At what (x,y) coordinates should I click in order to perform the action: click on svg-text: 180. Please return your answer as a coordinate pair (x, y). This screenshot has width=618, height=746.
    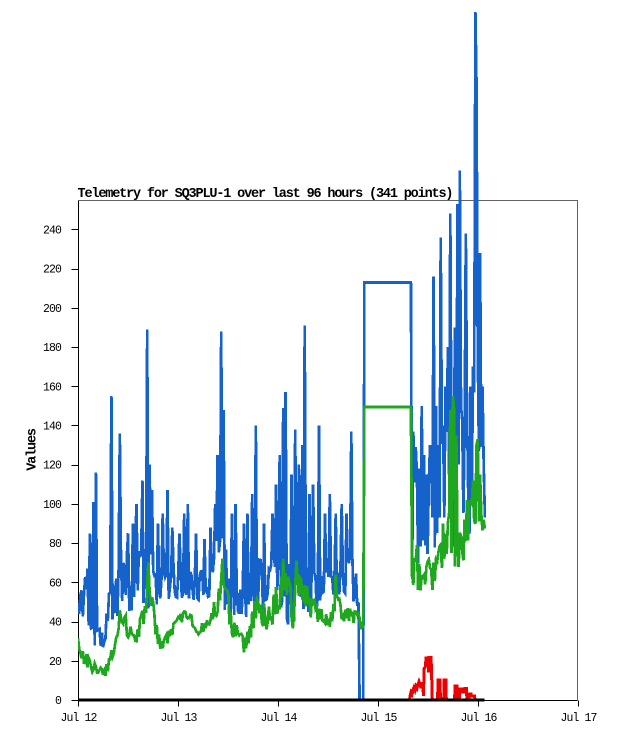
    Looking at the image, I should click on (52, 348).